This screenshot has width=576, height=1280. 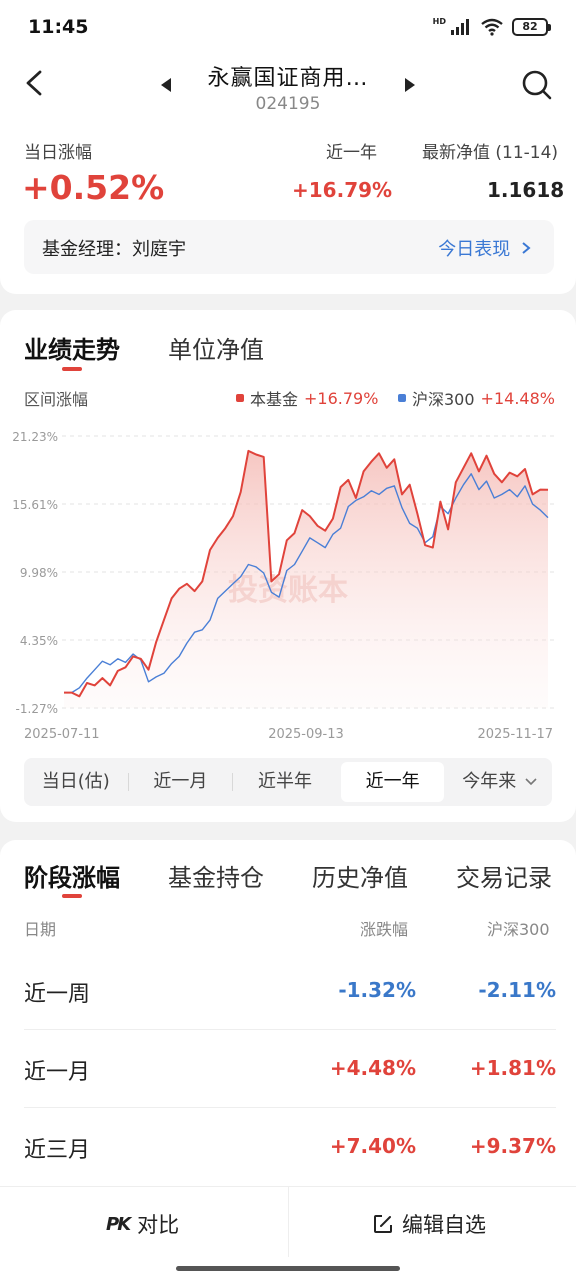 I want to click on column-date: 日期, so click(x=40, y=929).